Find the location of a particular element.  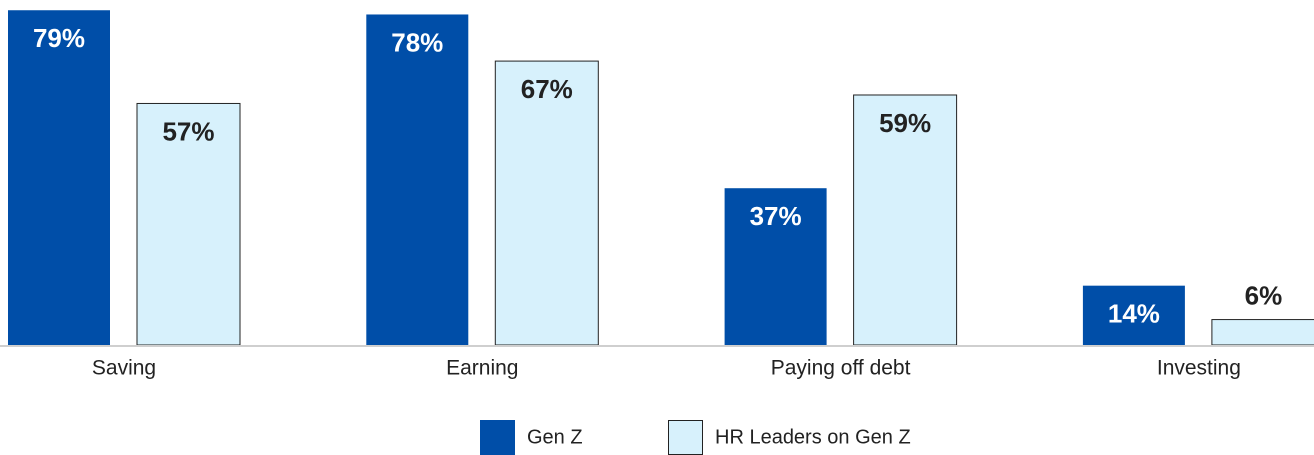

value-label: 6% is located at coordinates (1264, 295).